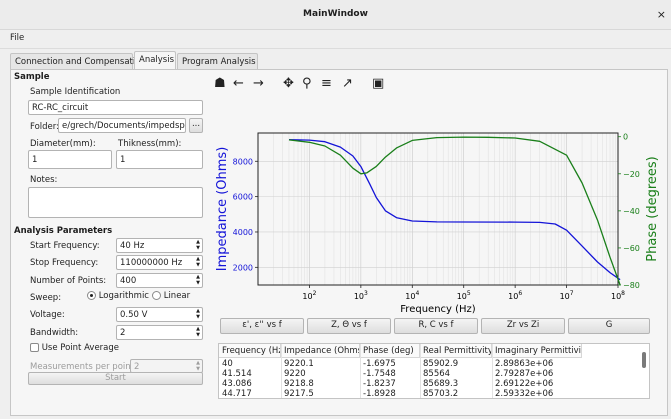  Describe the element at coordinates (65, 246) in the screenshot. I see `start-frequency-label: Start Frequency:` at that location.